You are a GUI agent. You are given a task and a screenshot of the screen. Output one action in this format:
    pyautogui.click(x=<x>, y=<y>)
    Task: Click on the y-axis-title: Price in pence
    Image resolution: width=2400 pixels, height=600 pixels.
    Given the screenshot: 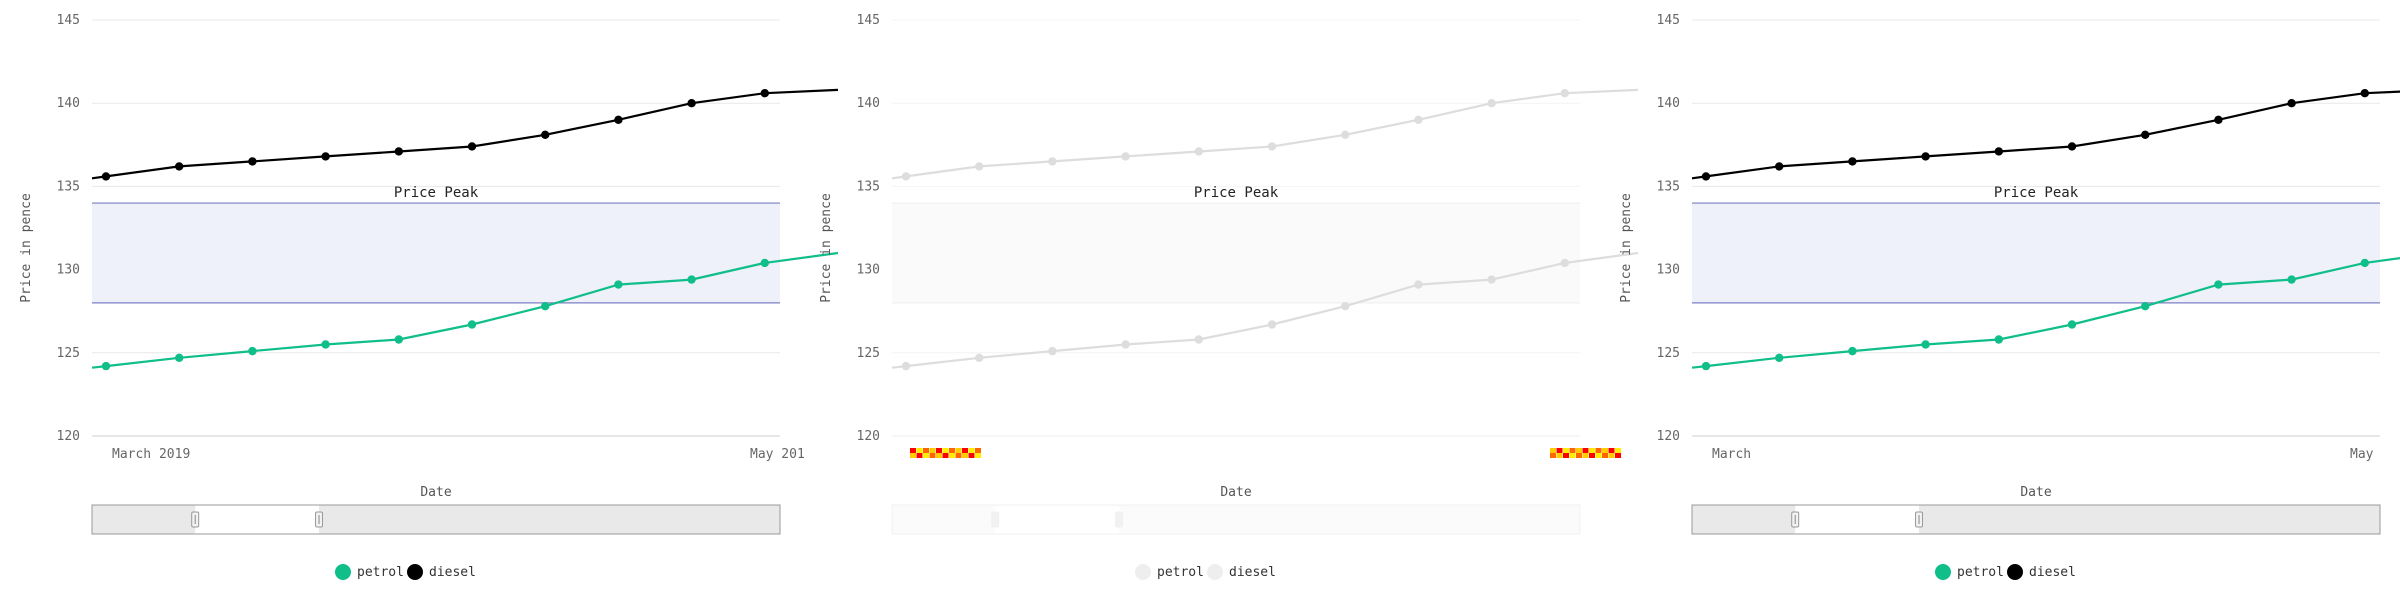 What is the action you would take?
    pyautogui.click(x=26, y=248)
    